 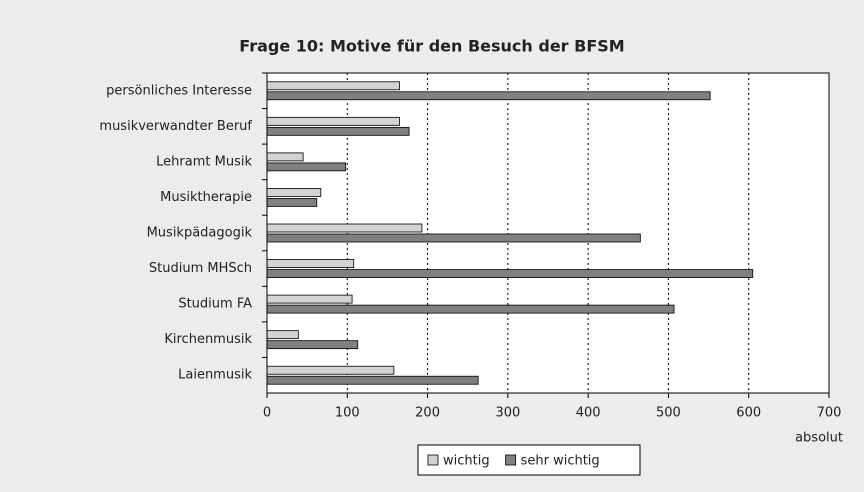 What do you see at coordinates (748, 413) in the screenshot?
I see `x-tick-label: 600` at bounding box center [748, 413].